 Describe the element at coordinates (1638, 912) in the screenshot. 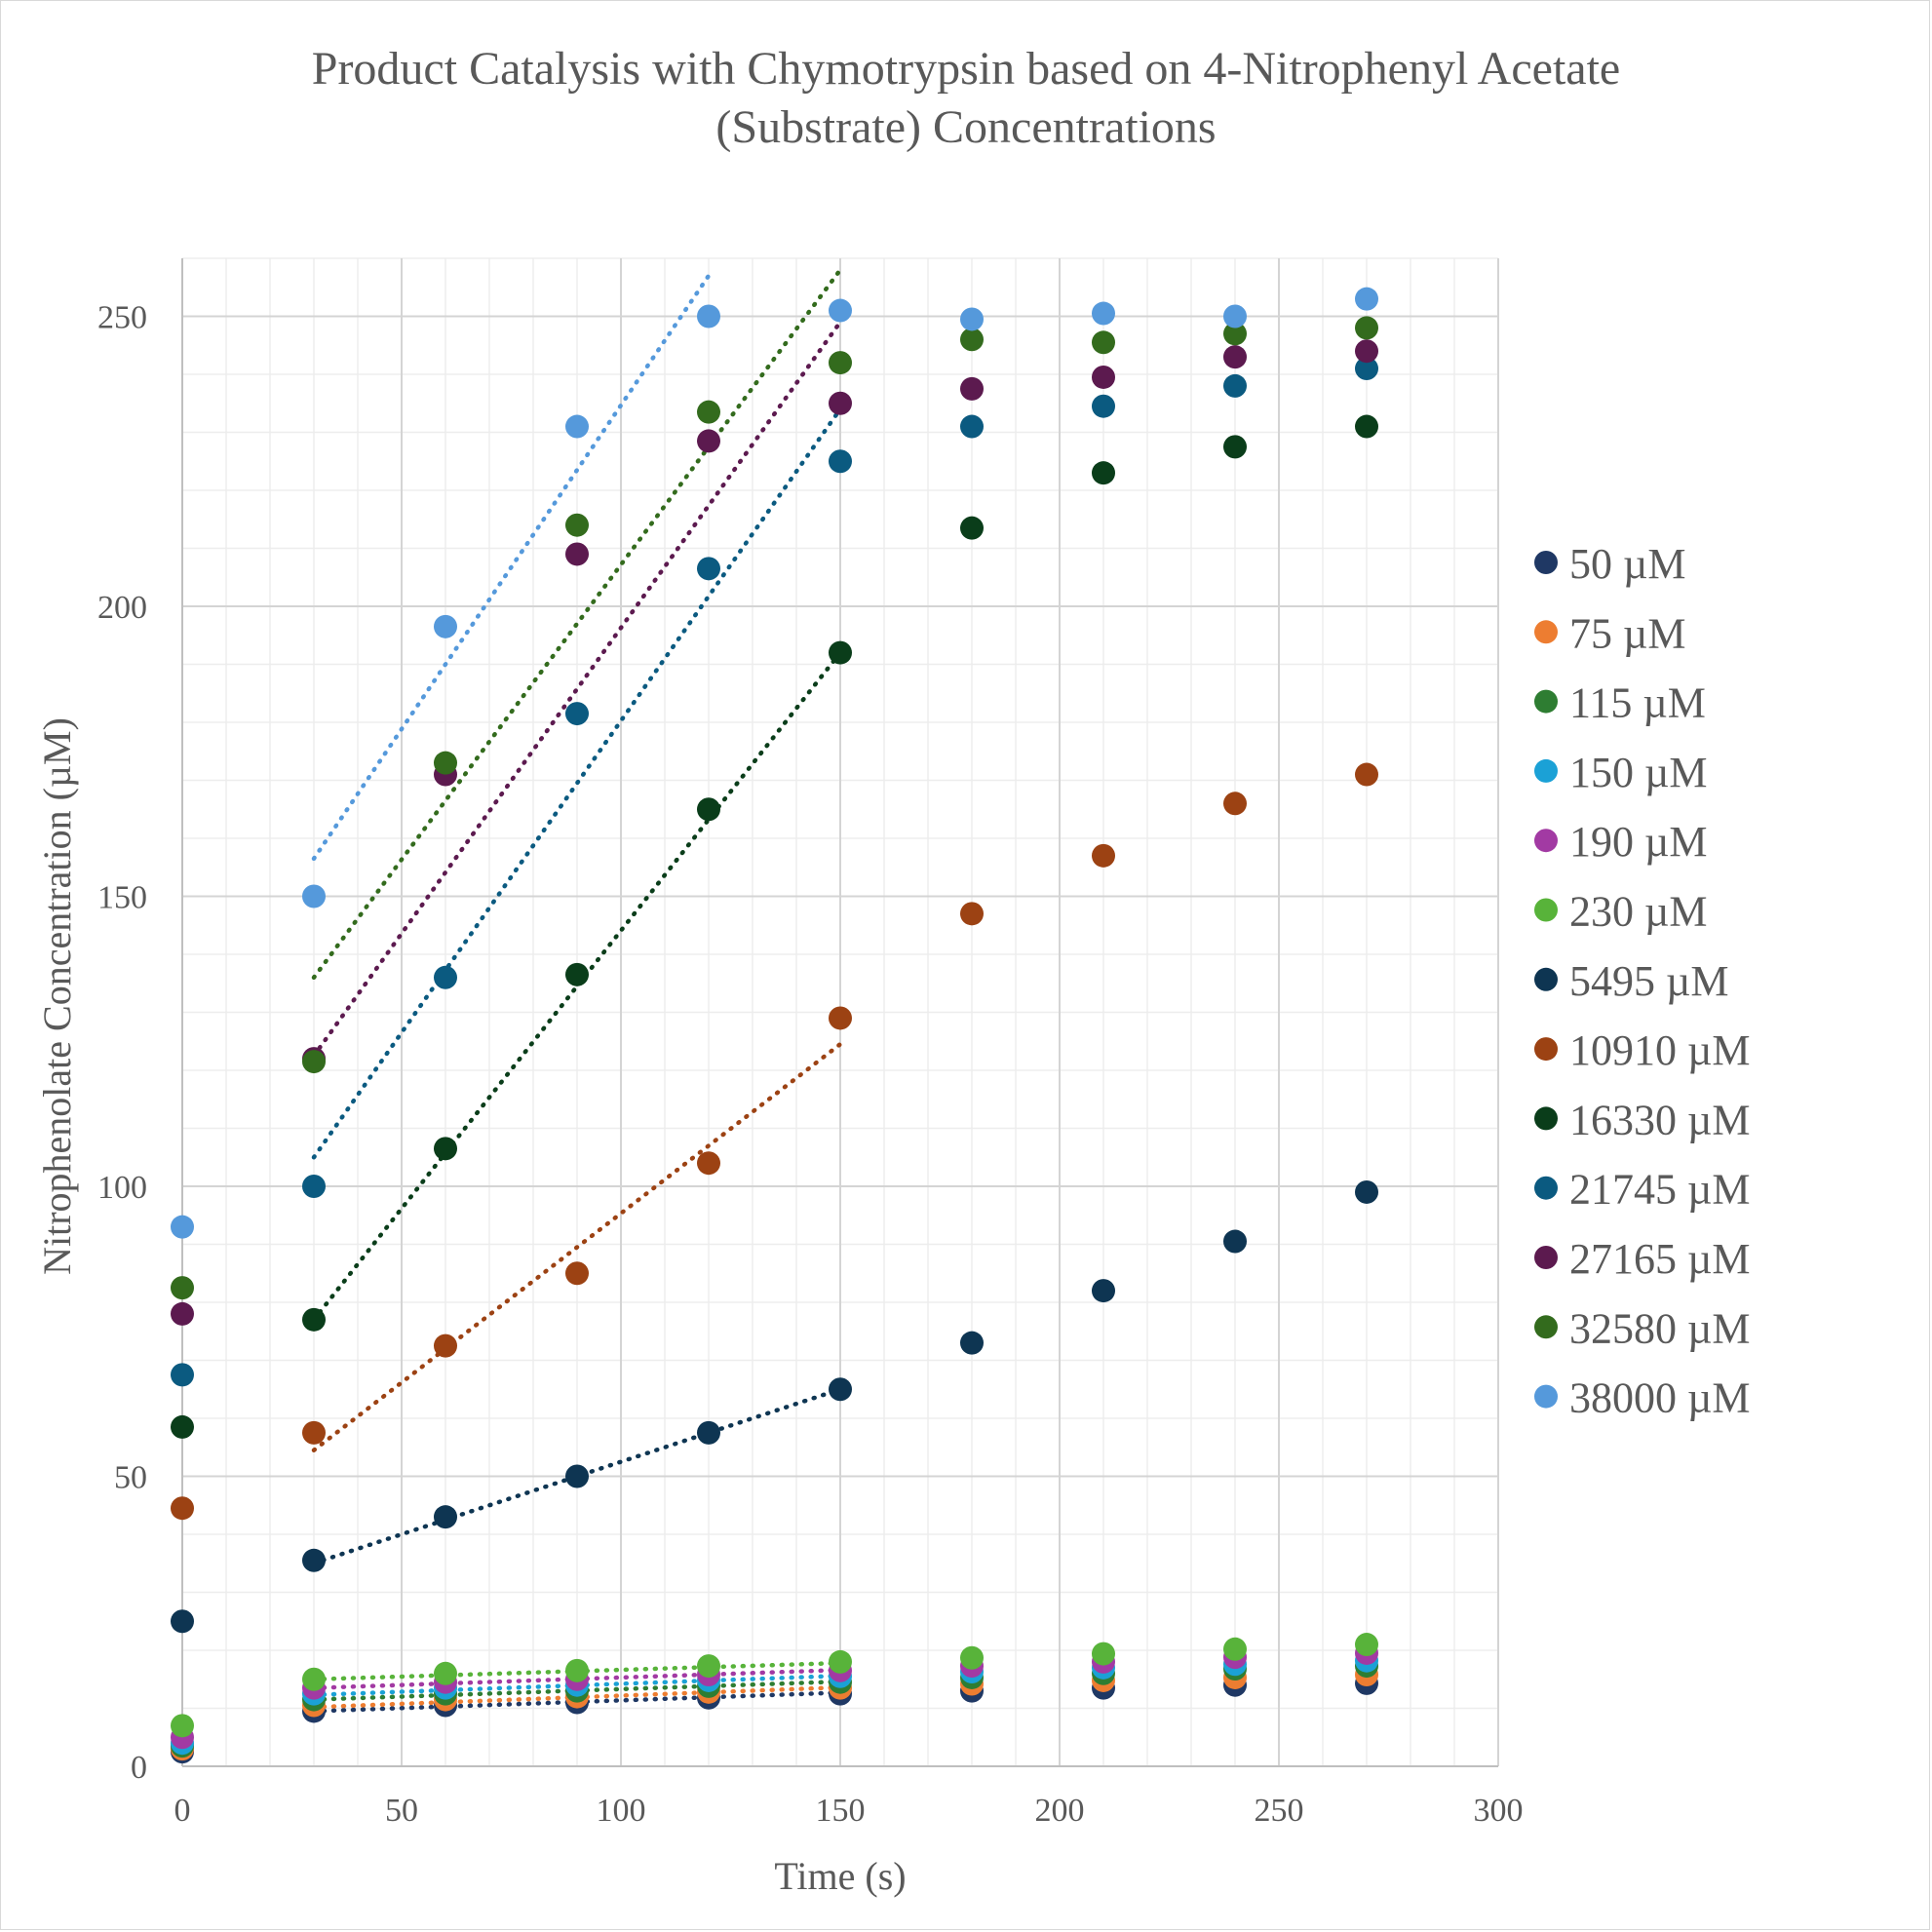

I see `legend-label: 230 µM` at that location.